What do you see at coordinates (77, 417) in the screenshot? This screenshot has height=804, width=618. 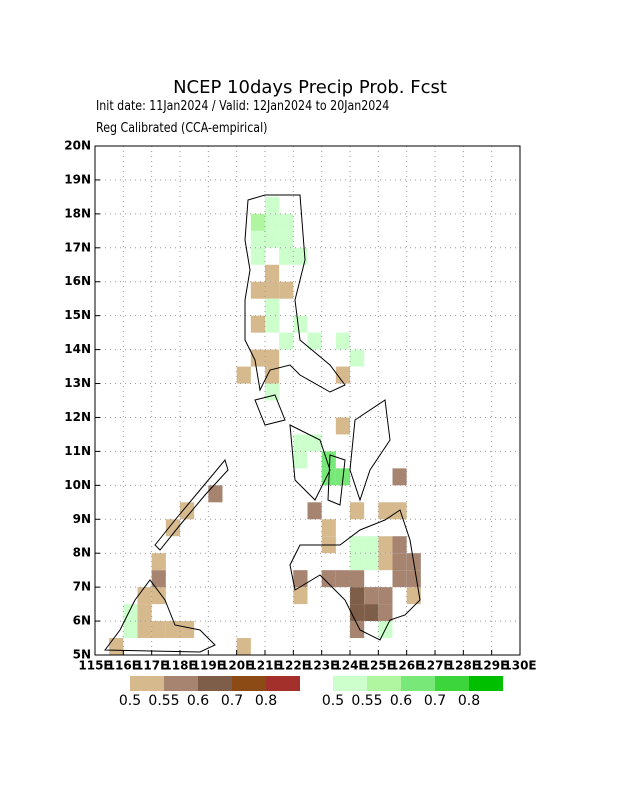 I see `y-tick-label: 12N` at bounding box center [77, 417].